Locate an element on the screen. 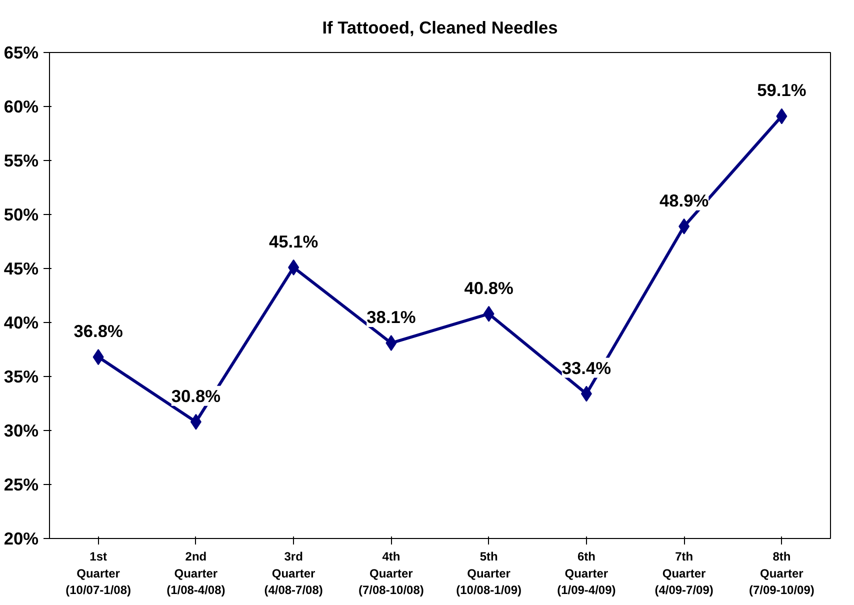  y-tick-label: 45% is located at coordinates (21, 268).